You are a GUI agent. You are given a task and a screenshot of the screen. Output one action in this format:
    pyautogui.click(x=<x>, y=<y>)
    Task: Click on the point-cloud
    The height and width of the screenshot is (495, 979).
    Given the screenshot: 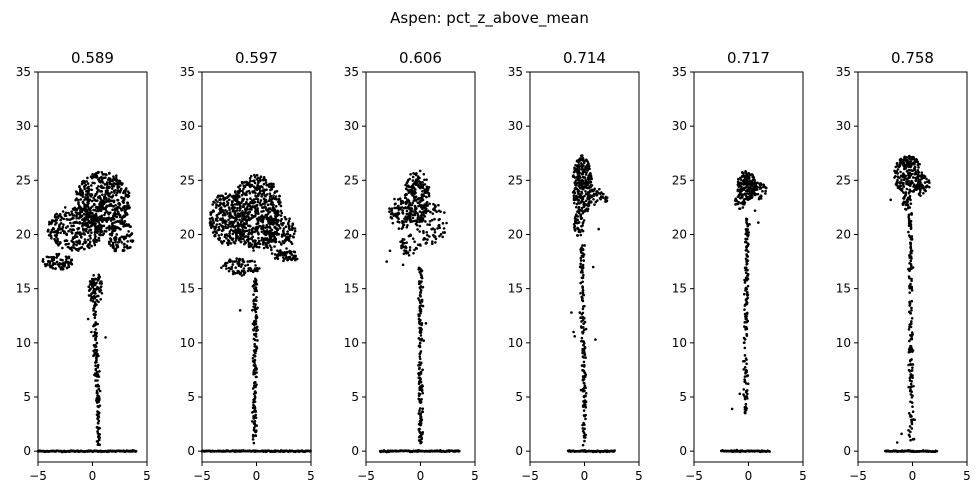 What is the action you would take?
    pyautogui.click(x=256, y=313)
    